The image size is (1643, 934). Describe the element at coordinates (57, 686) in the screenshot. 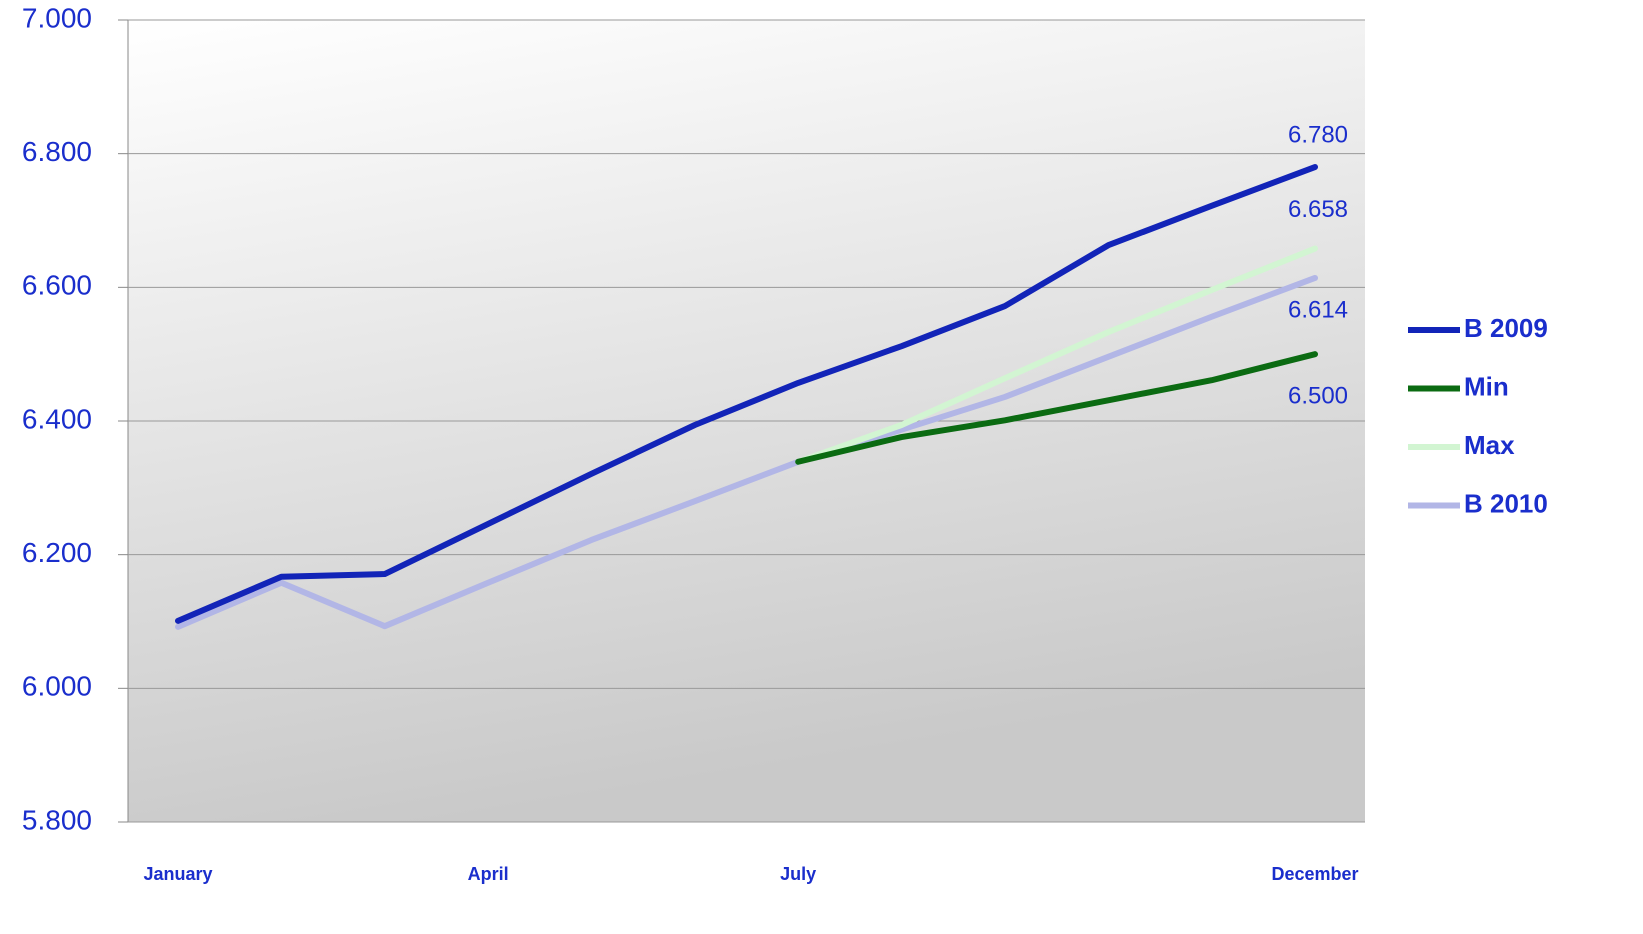

I see `y-tick-label: 6.000` at that location.